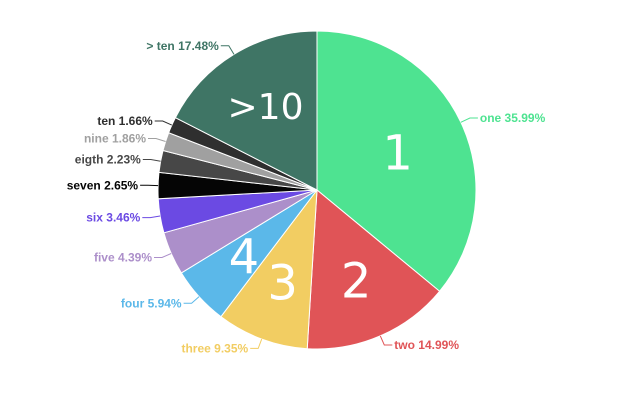 The width and height of the screenshot is (625, 407). What do you see at coordinates (108, 160) in the screenshot?
I see `slice-label-8: eigth 2.23%` at bounding box center [108, 160].